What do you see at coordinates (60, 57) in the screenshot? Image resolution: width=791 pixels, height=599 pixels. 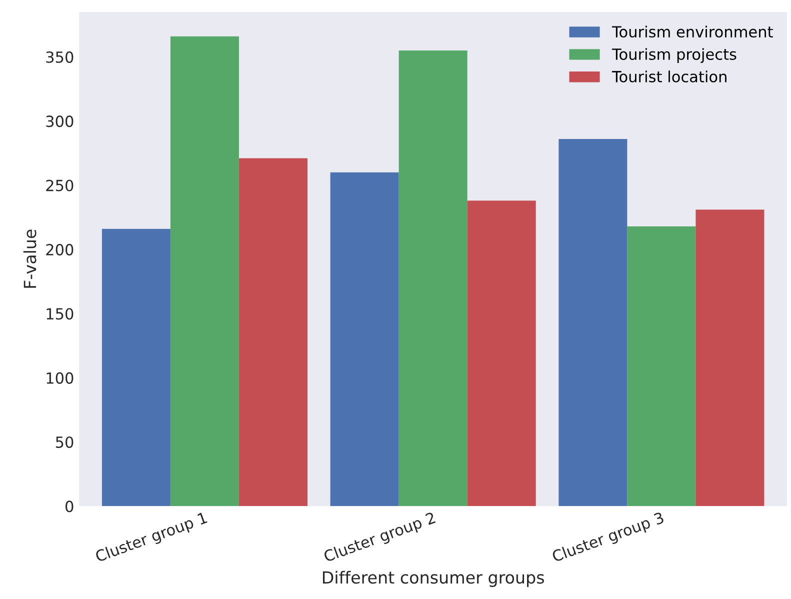 I see `y-tick-label: 350` at bounding box center [60, 57].